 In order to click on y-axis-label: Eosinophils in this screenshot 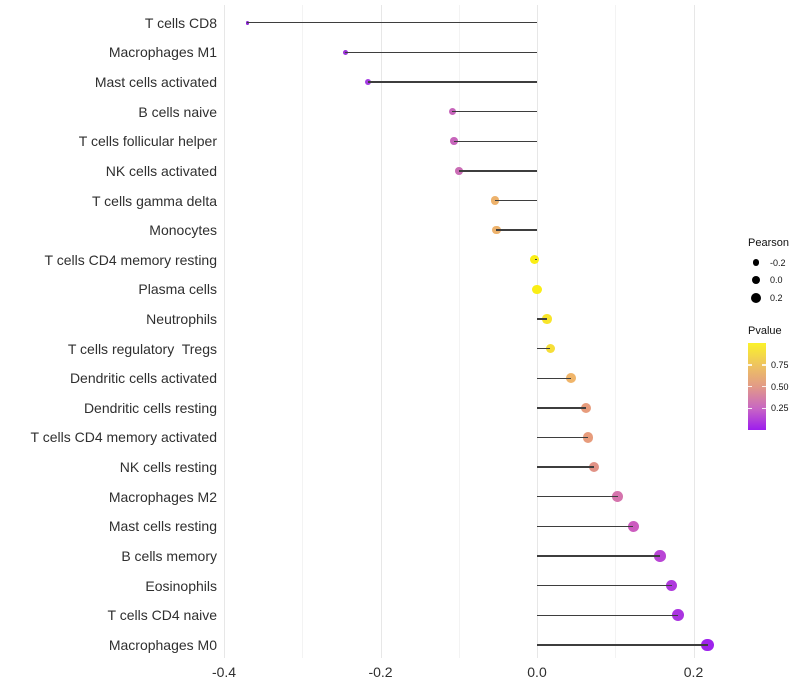, I will do `click(181, 585)`.